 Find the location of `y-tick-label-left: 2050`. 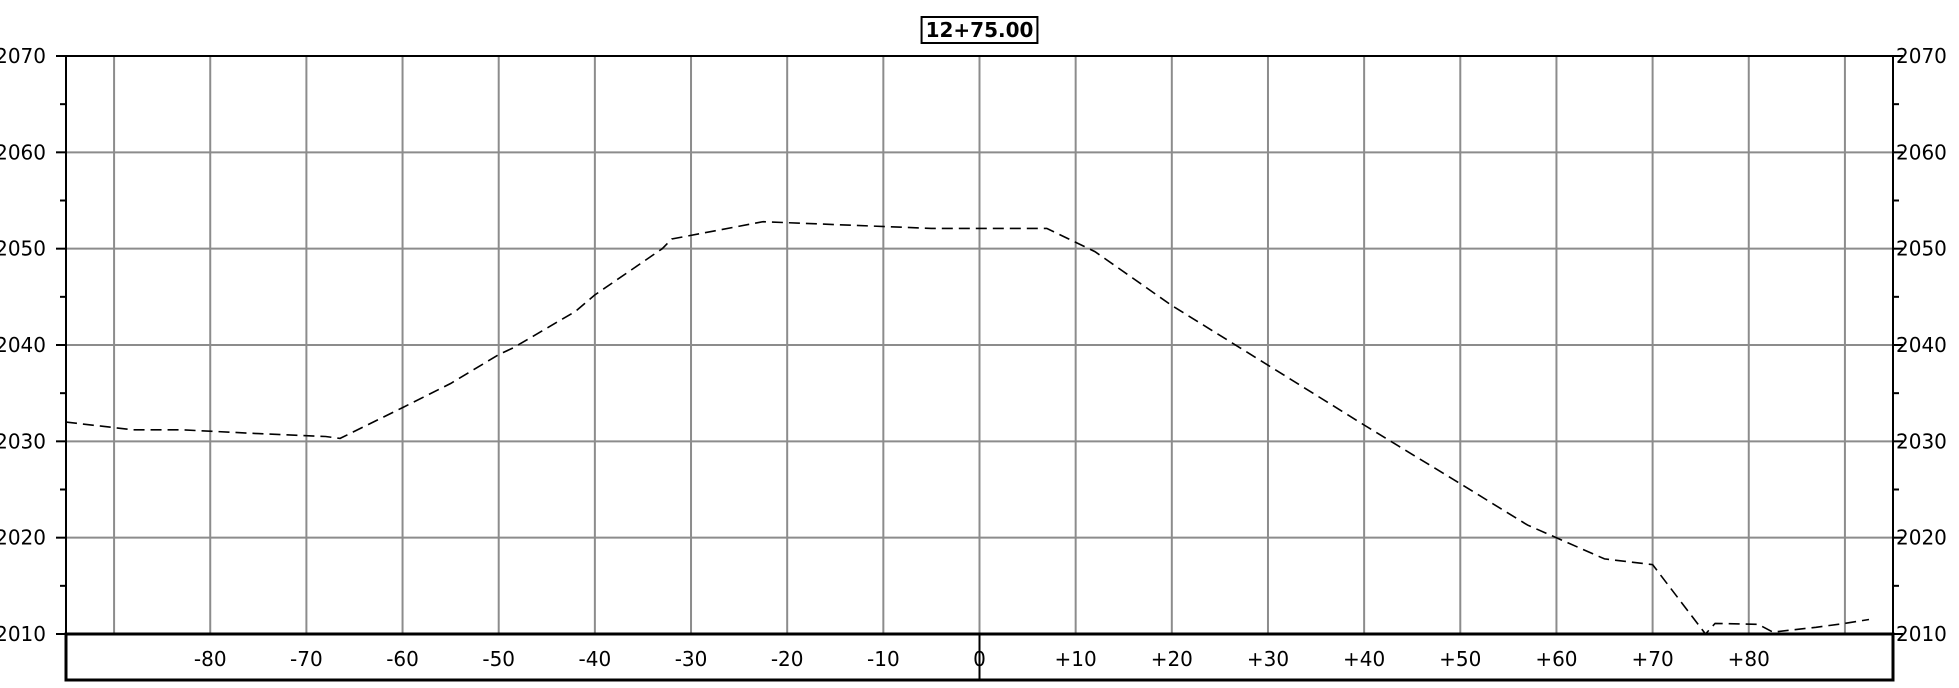

y-tick-label-left: 2050 is located at coordinates (23, 249).